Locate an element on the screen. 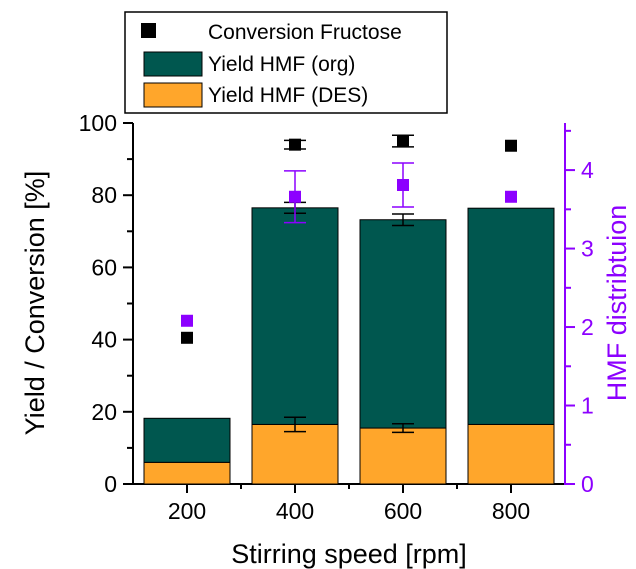 The image size is (636, 569). y-left-tick-label: 20 is located at coordinates (104, 412).